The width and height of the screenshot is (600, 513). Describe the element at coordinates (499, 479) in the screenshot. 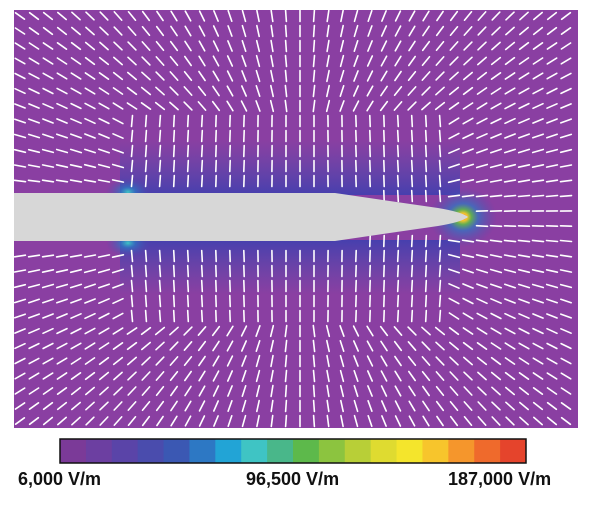

I see `legend-max-label: 187,000 V/m` at that location.